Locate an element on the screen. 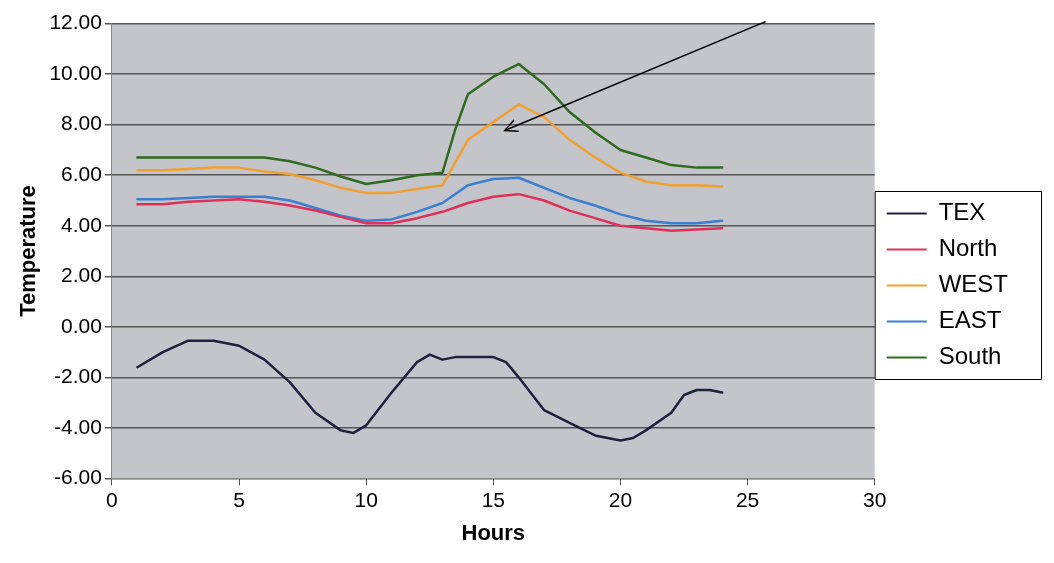 This screenshot has height=563, width=1054. y-tick-label: -2.00 is located at coordinates (78, 376).